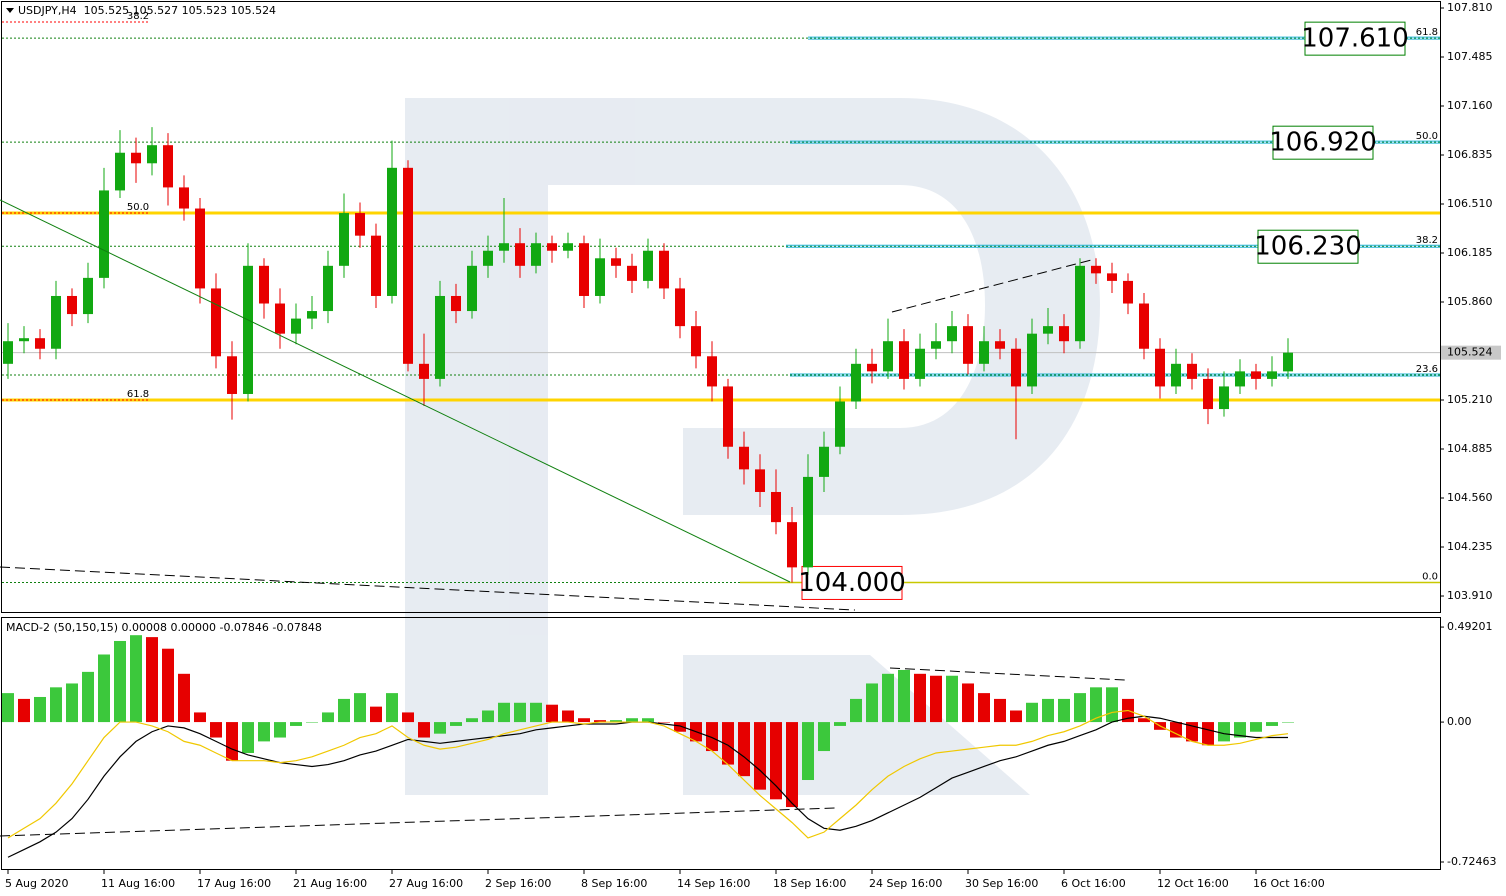  I want to click on fib-price-box, so click(852, 582).